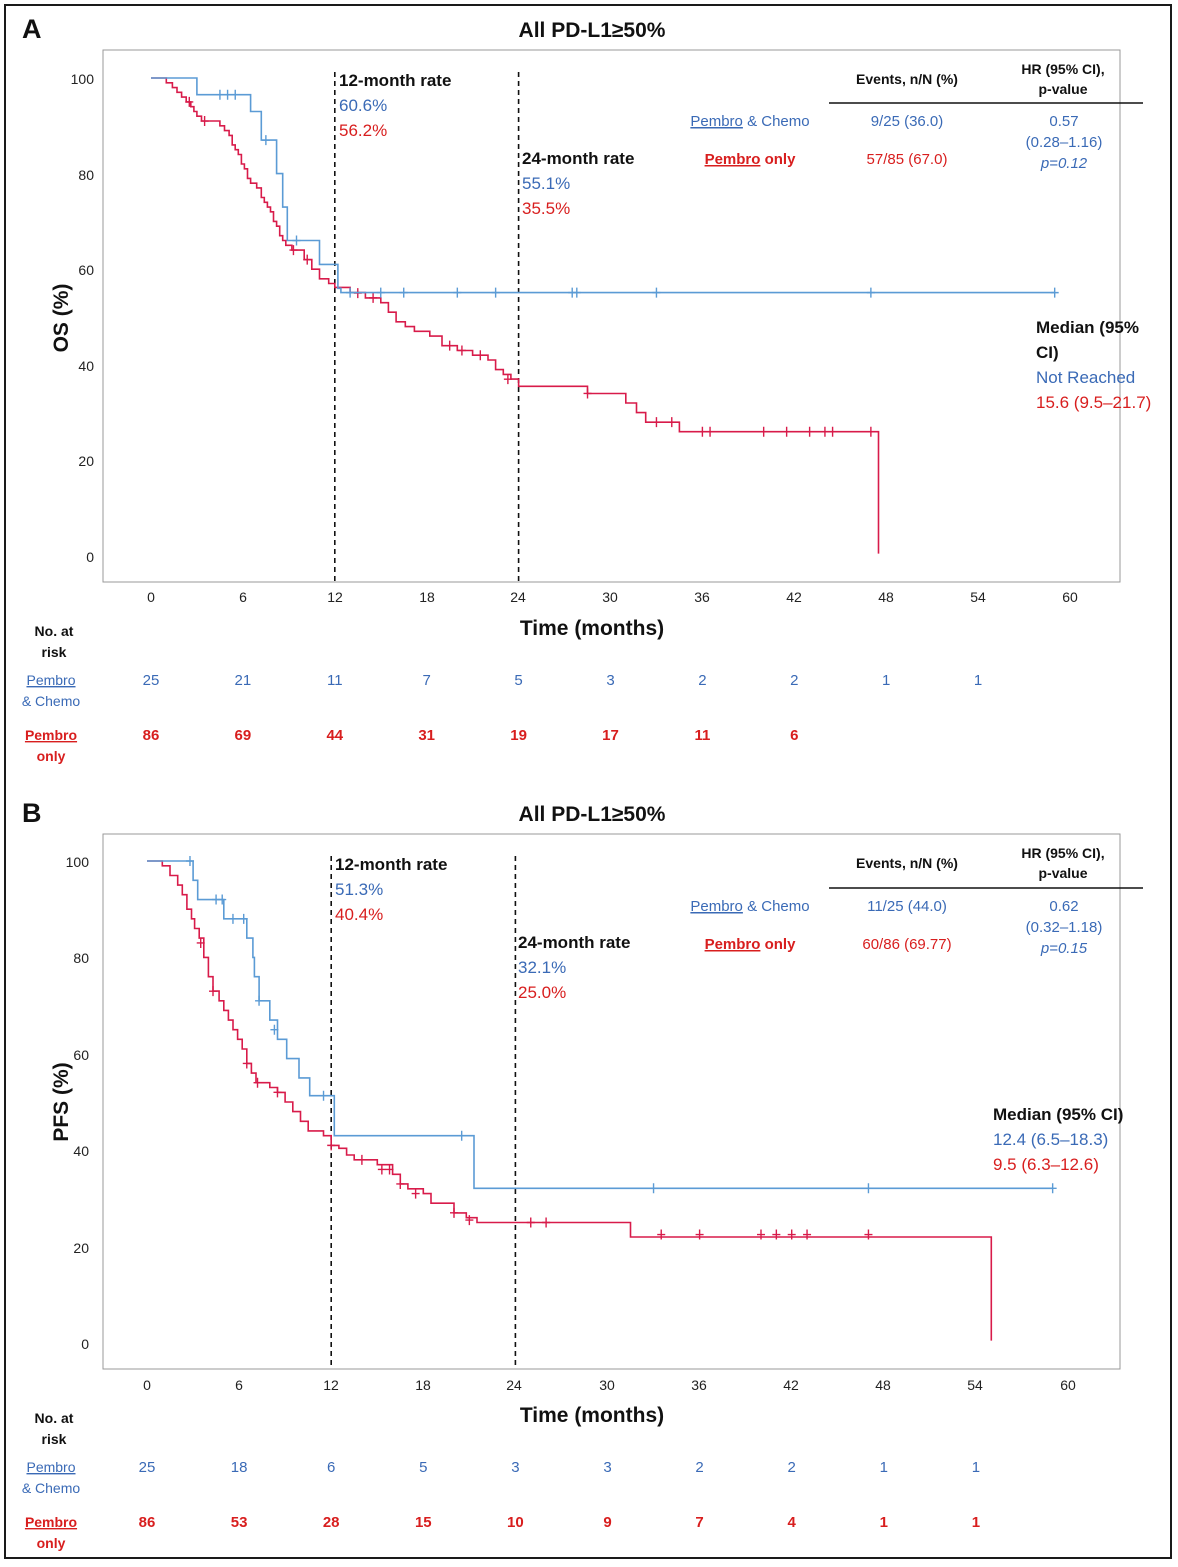 The image size is (1178, 1567). Describe the element at coordinates (1046, 1164) in the screenshot. I see `median-red: 9.5 (6.3–12.6)` at that location.